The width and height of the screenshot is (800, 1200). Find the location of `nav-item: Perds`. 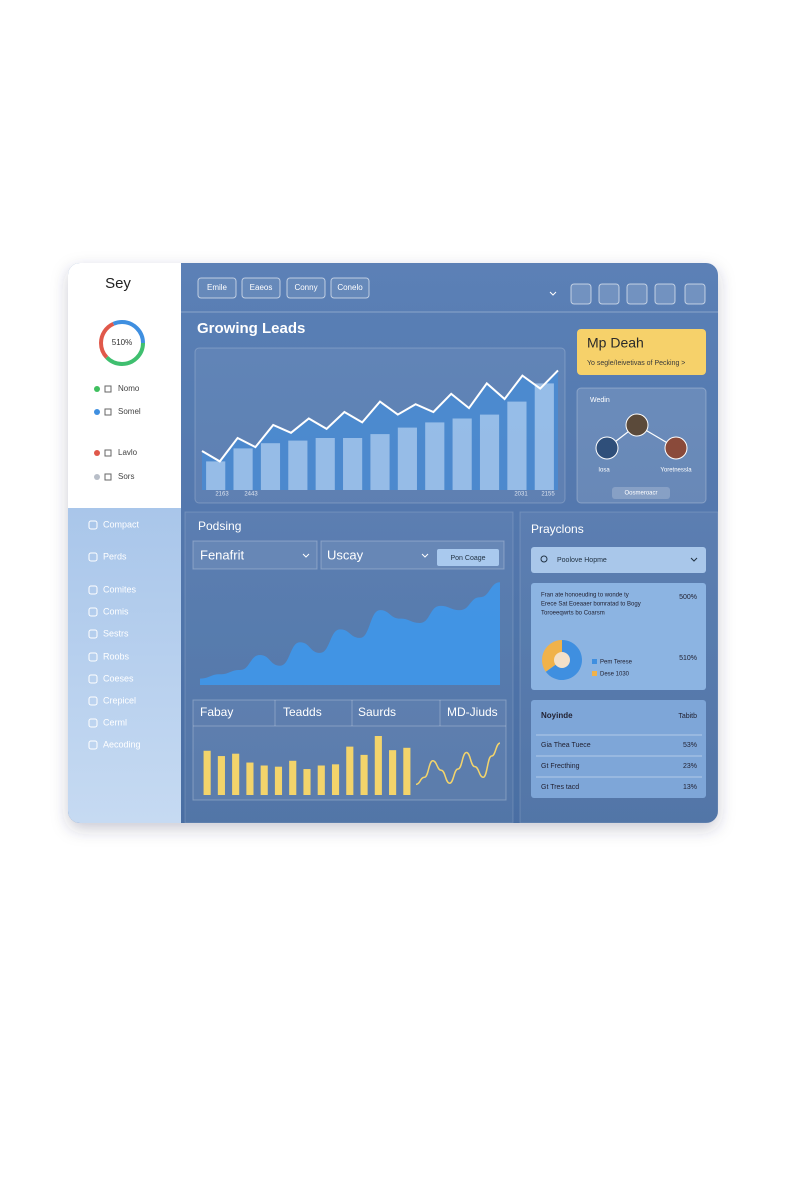

nav-item: Perds is located at coordinates (115, 556).